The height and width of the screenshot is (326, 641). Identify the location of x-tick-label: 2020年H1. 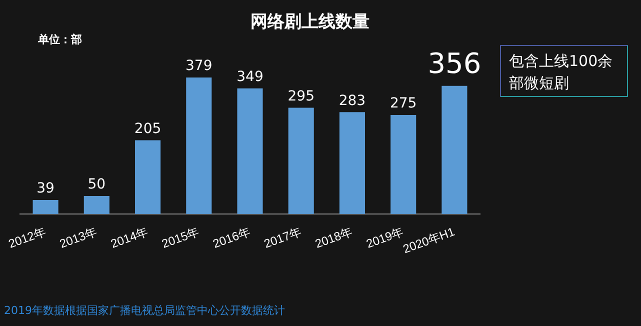
(429, 240).